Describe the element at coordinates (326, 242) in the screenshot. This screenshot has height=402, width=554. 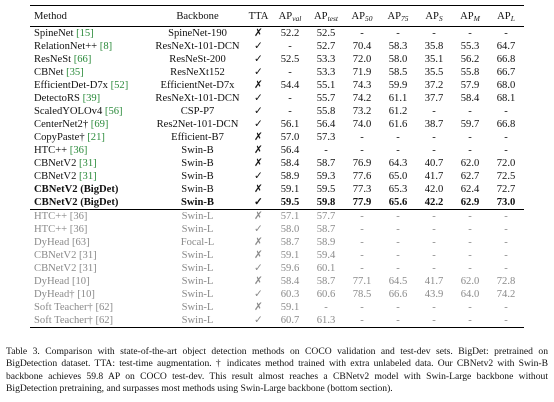
I see `metric-cell: 58.9` at that location.